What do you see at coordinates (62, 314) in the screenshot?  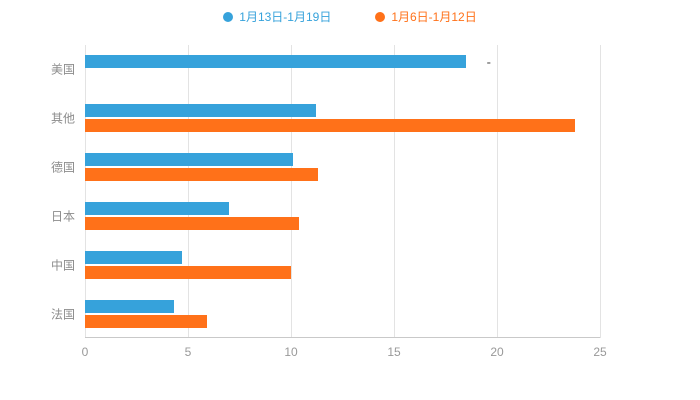 I see `category-label: 法国` at bounding box center [62, 314].